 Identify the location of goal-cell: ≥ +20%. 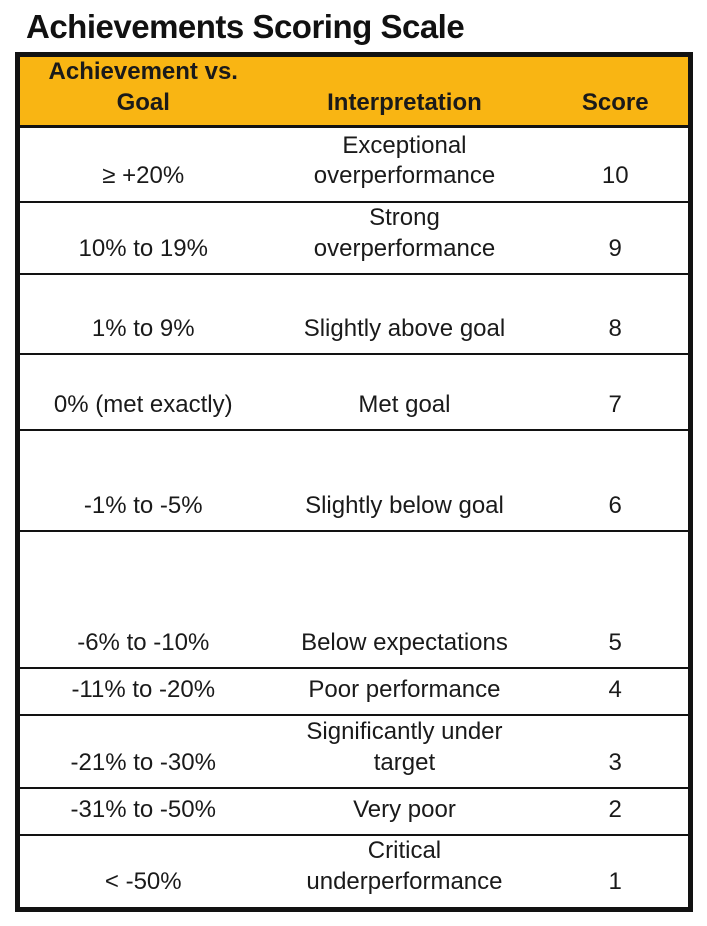
(142, 164).